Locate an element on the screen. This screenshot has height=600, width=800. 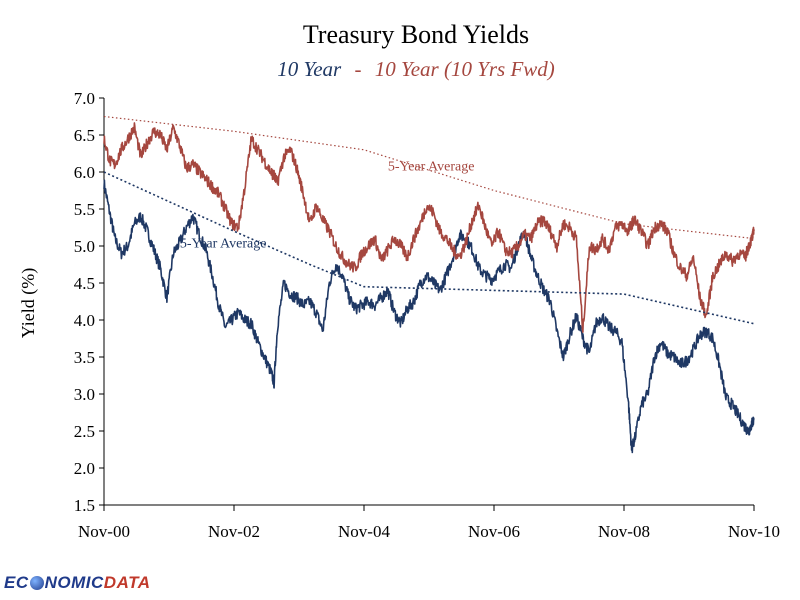
chart-subtitle: 10 Year - 10 Year (10 Yrs Fwd) is located at coordinates (416, 69).